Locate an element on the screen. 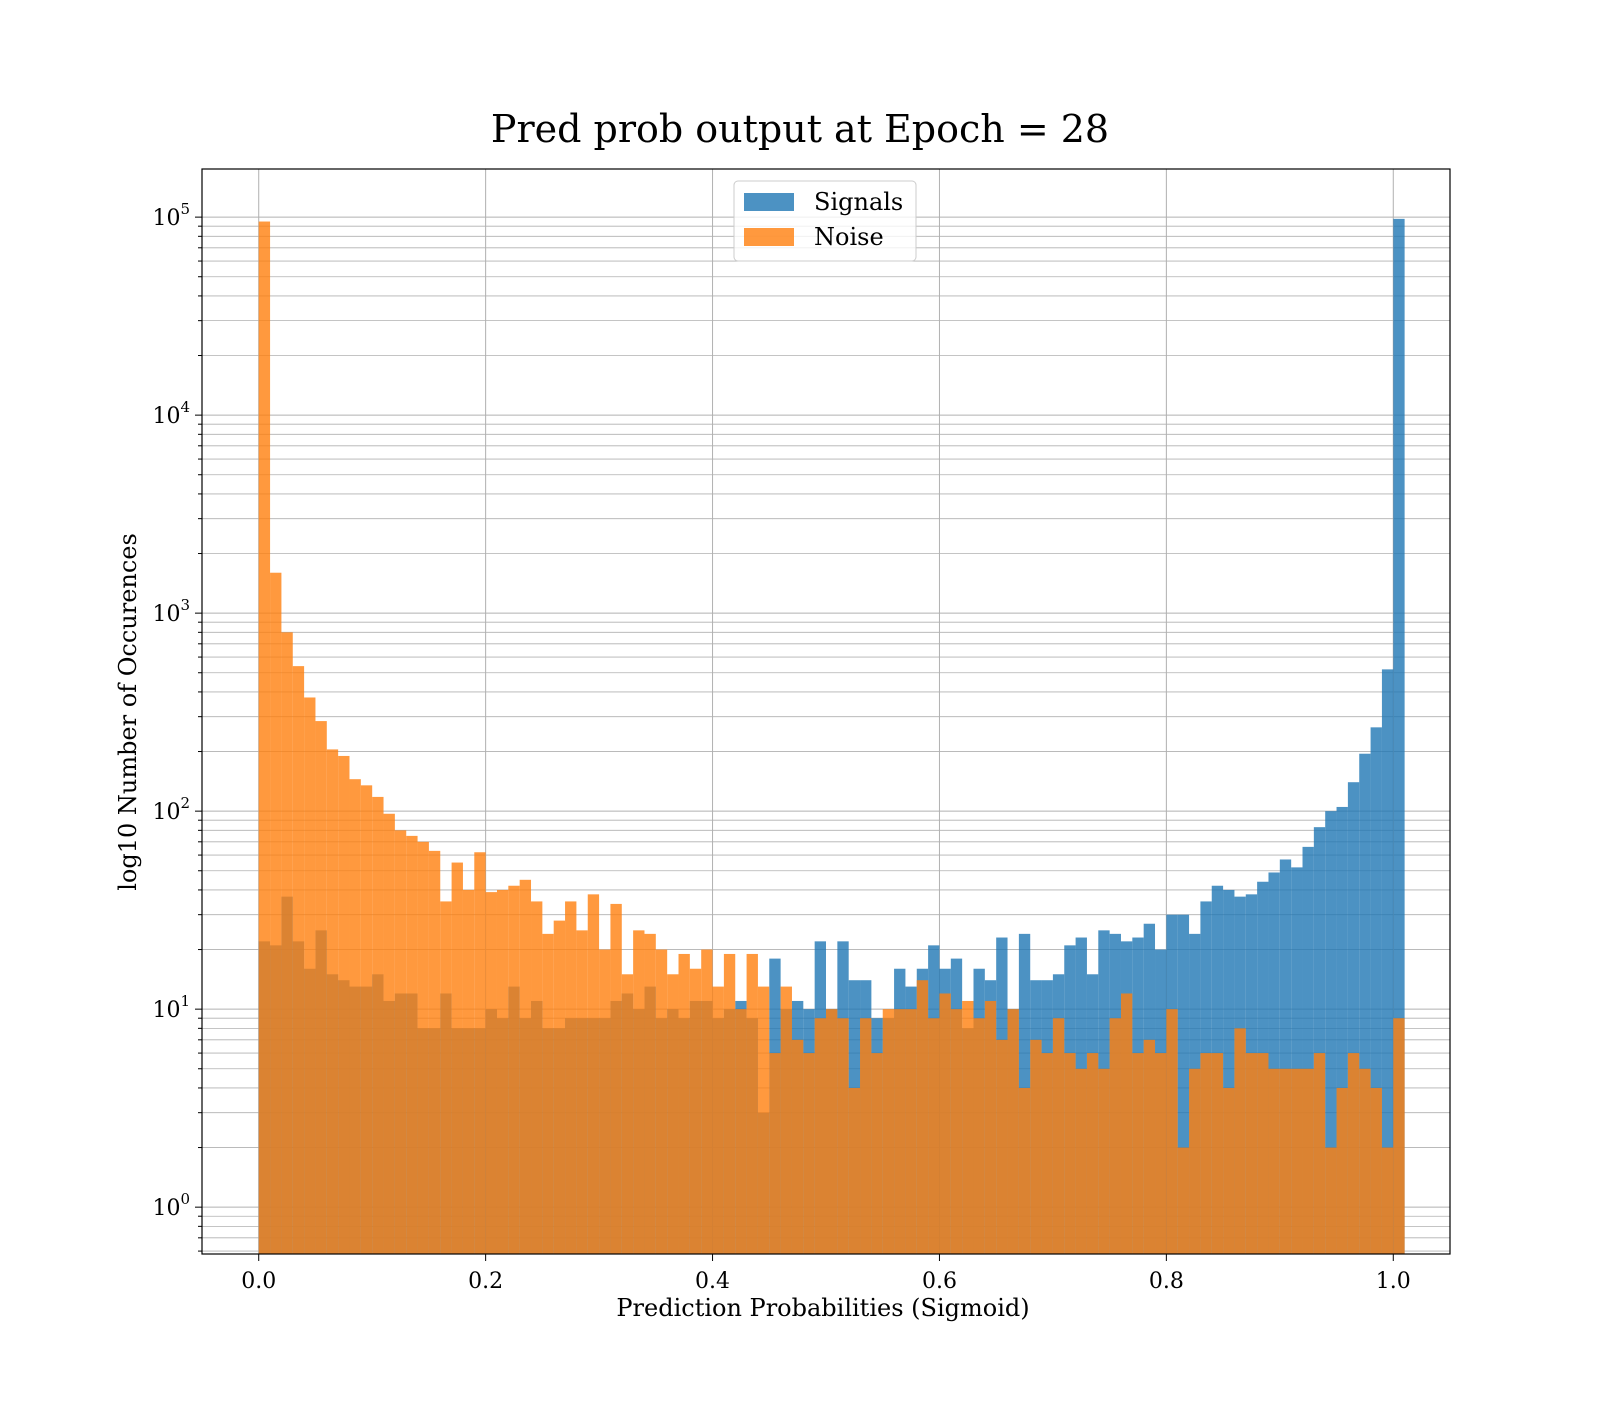  y-tick-label: 10¹ is located at coordinates (171, 1007).